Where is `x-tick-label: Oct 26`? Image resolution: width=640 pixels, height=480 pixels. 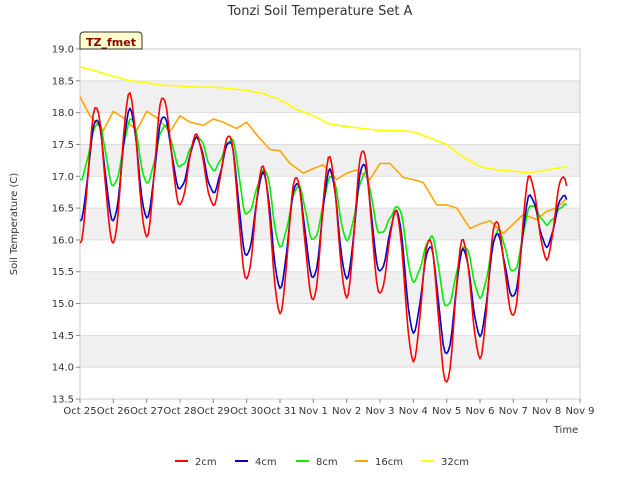 x-tick-label: Oct 26 is located at coordinates (113, 411).